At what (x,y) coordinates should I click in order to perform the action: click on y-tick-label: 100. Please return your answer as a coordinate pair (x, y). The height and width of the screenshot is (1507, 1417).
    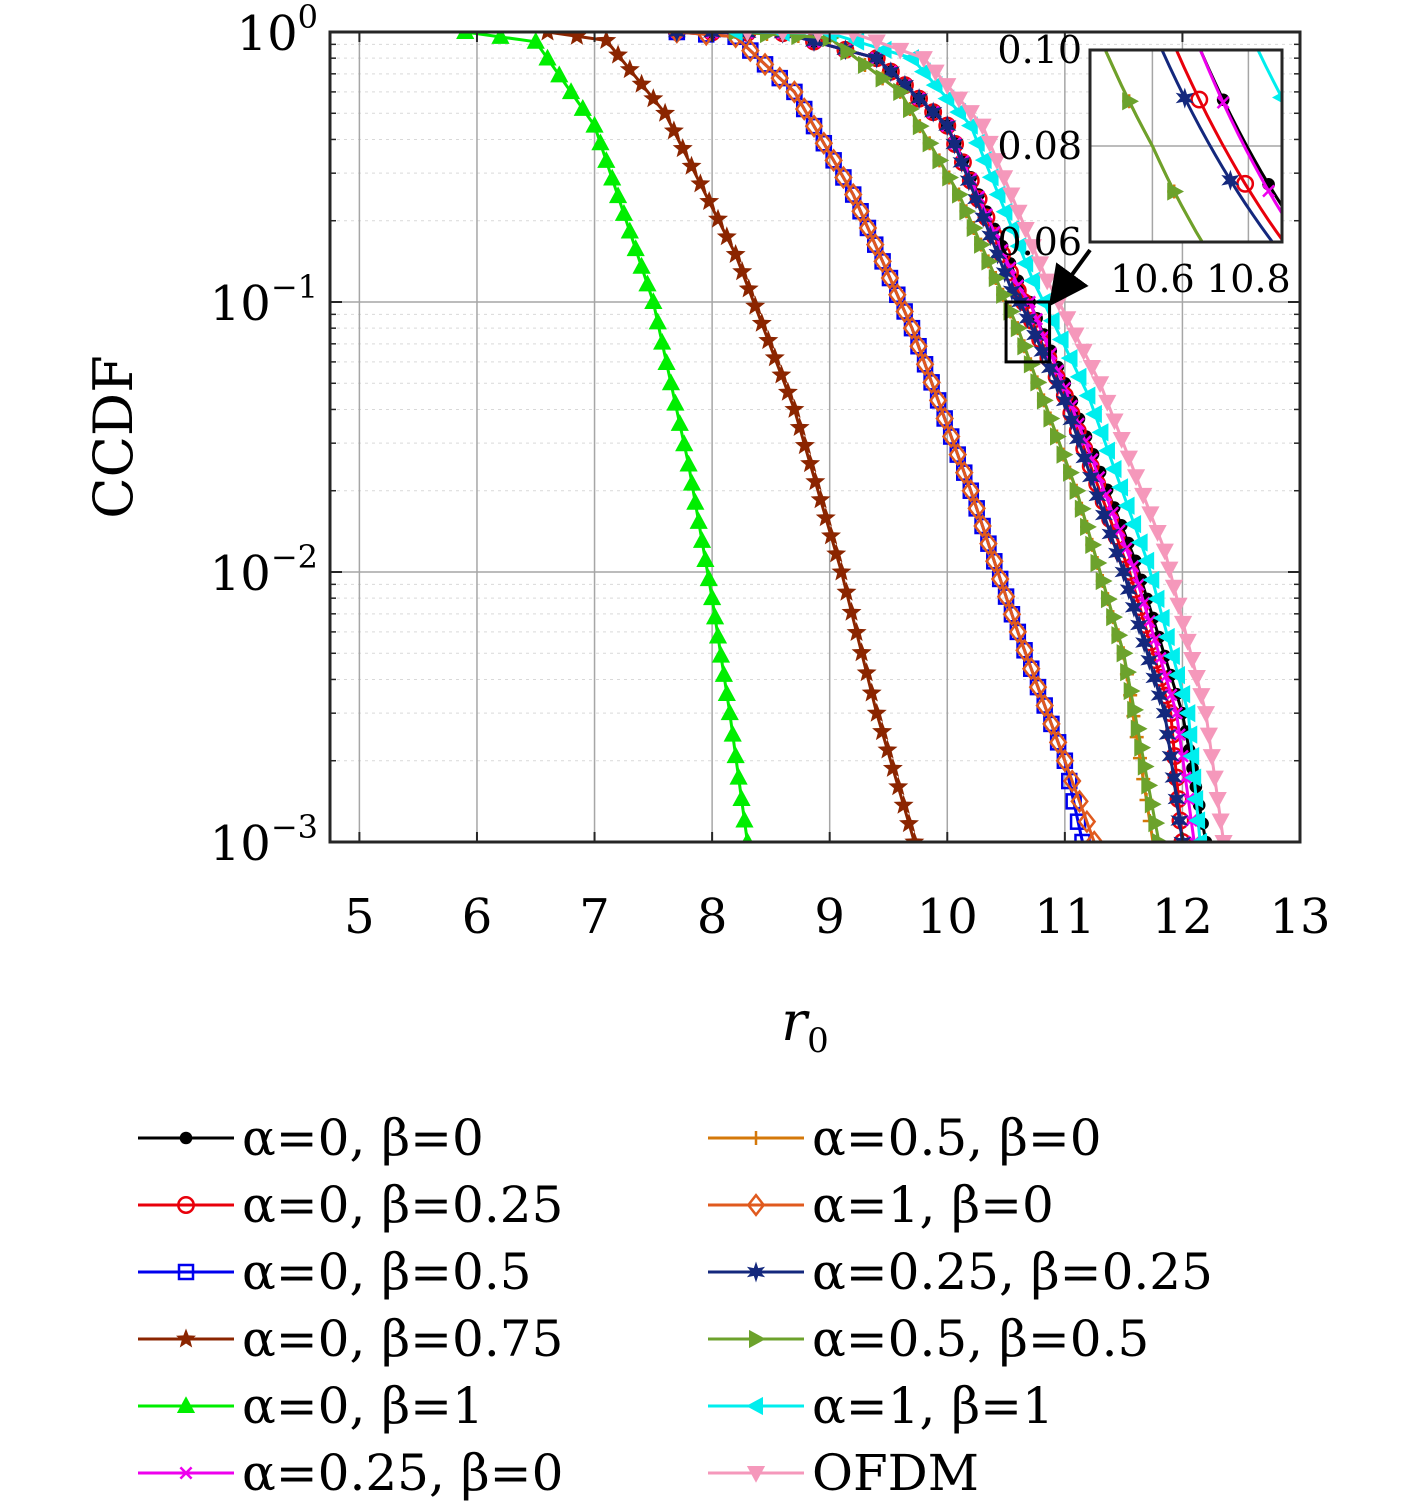
    Looking at the image, I should click on (277, 31).